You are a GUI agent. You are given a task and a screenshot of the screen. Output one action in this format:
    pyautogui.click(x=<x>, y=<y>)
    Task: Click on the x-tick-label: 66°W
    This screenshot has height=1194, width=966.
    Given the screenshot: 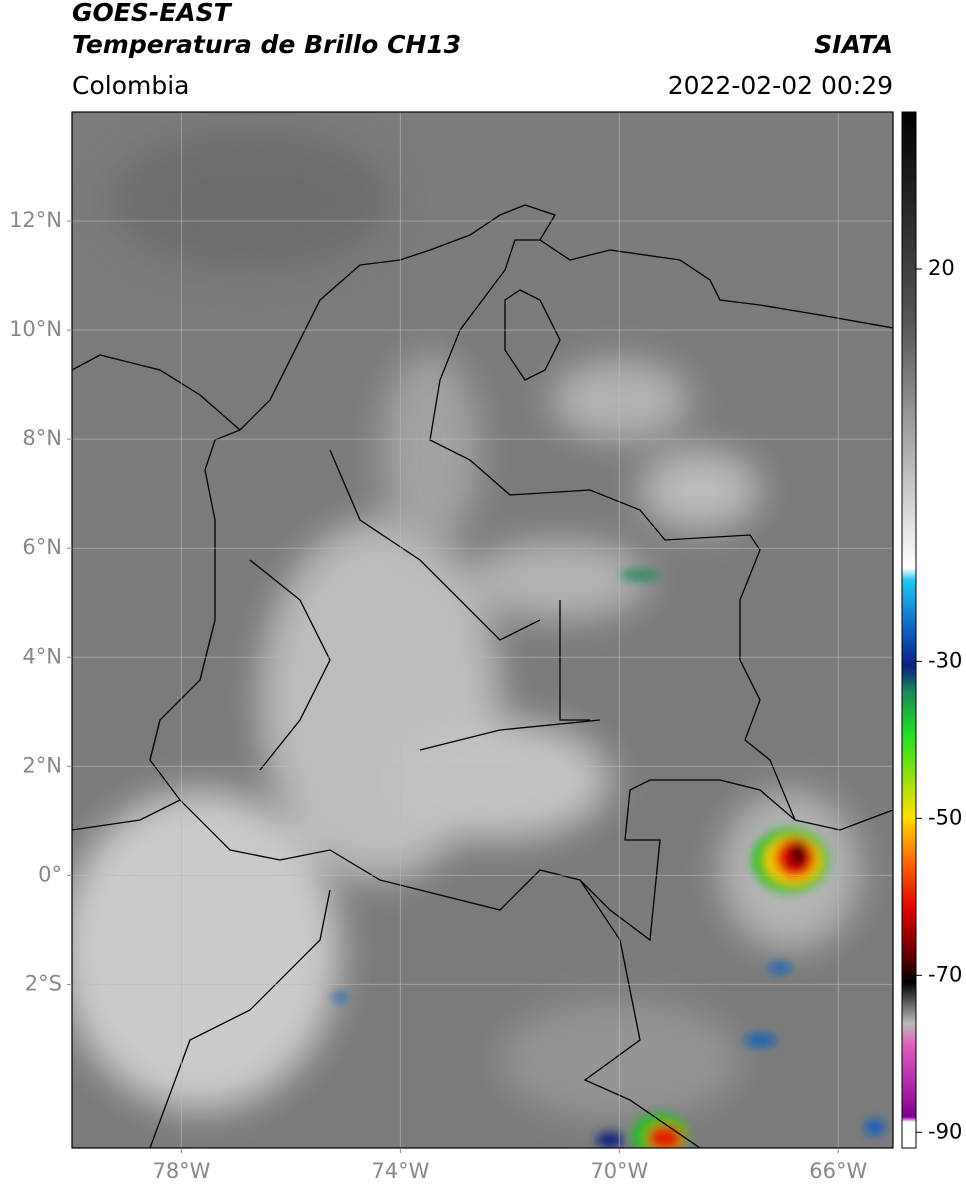 What is the action you would take?
    pyautogui.click(x=838, y=1171)
    